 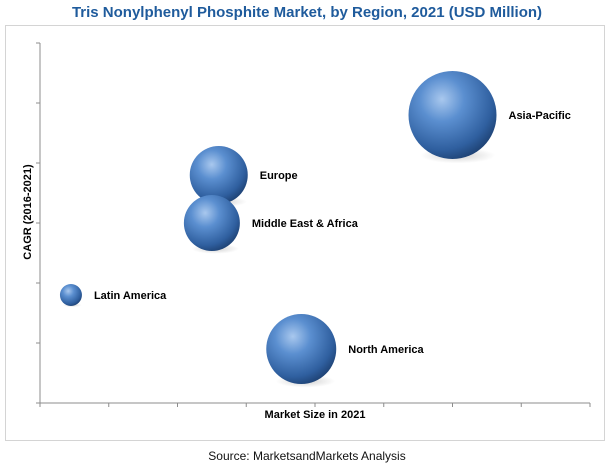 What do you see at coordinates (211, 223) in the screenshot?
I see `bubble-middle-east-africa` at bounding box center [211, 223].